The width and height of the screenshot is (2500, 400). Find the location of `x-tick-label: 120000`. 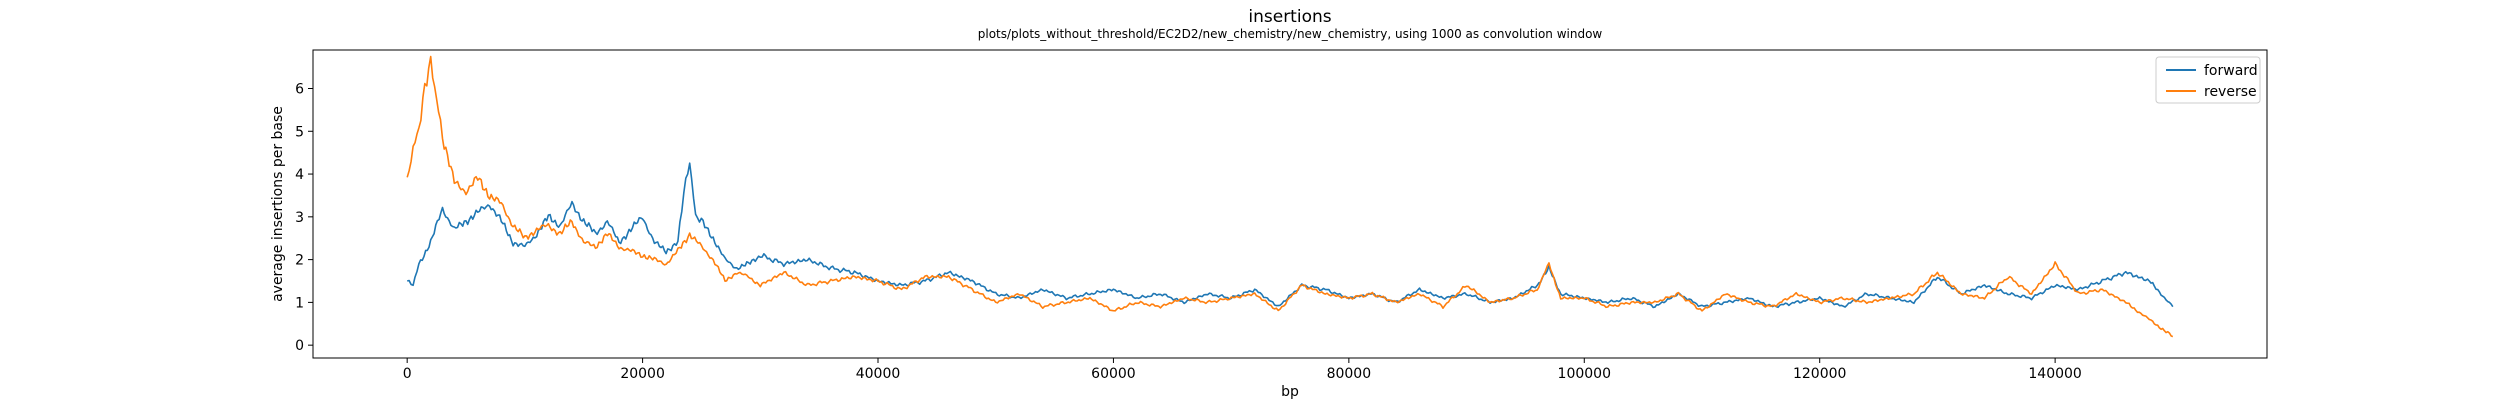

x-tick-label: 120000 is located at coordinates (1819, 374).